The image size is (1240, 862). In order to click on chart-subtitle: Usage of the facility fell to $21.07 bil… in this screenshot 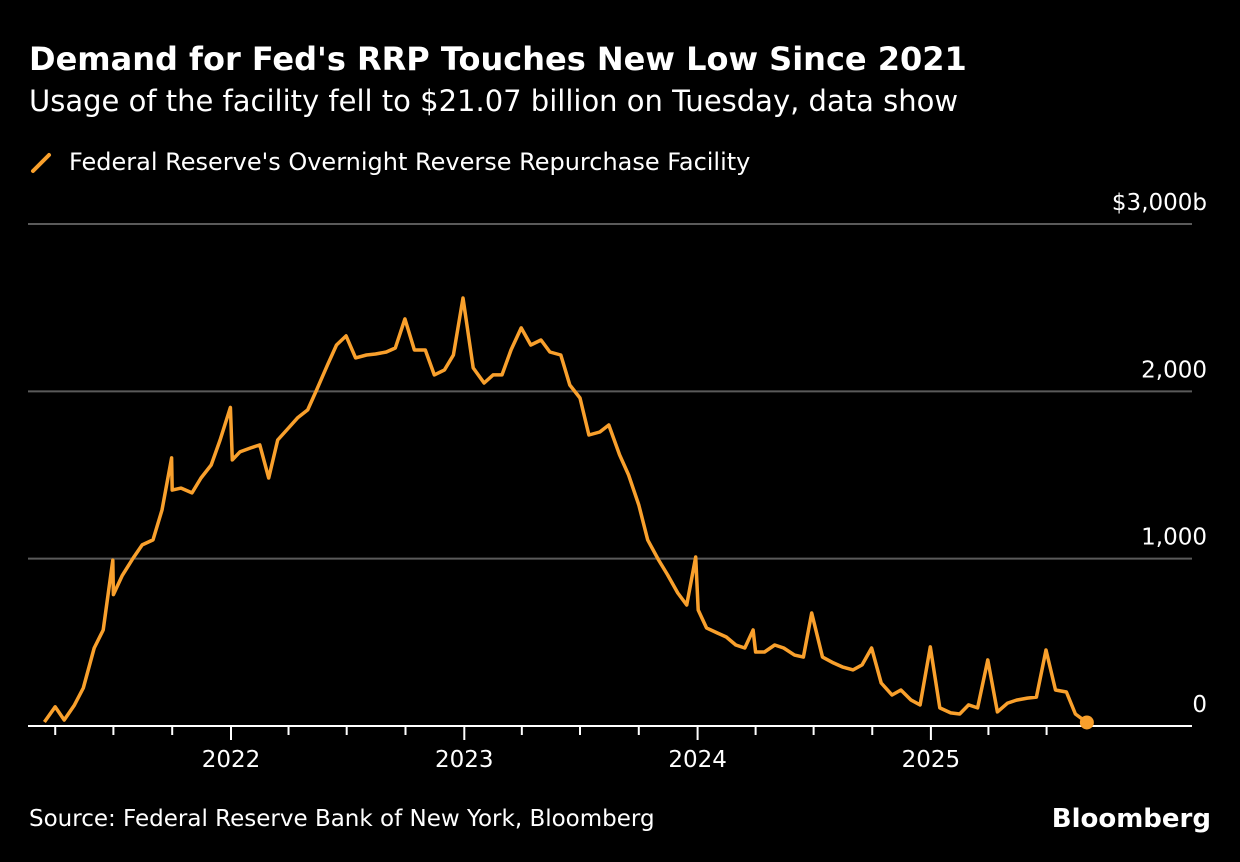, I will do `click(494, 101)`.